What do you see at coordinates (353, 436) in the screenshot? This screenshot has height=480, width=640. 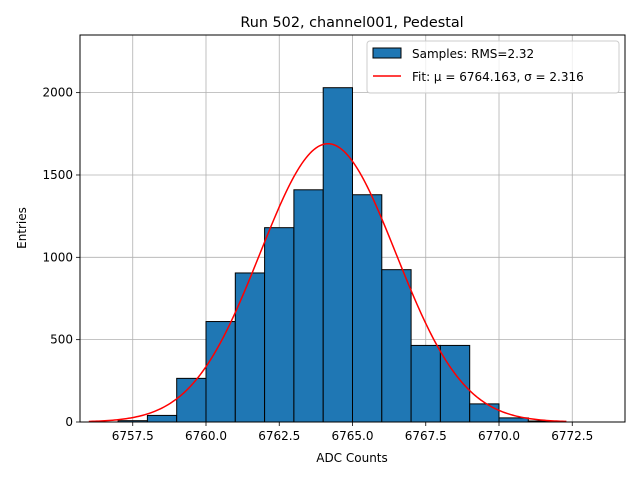 I see `x-tick-label: 6765.0` at bounding box center [353, 436].